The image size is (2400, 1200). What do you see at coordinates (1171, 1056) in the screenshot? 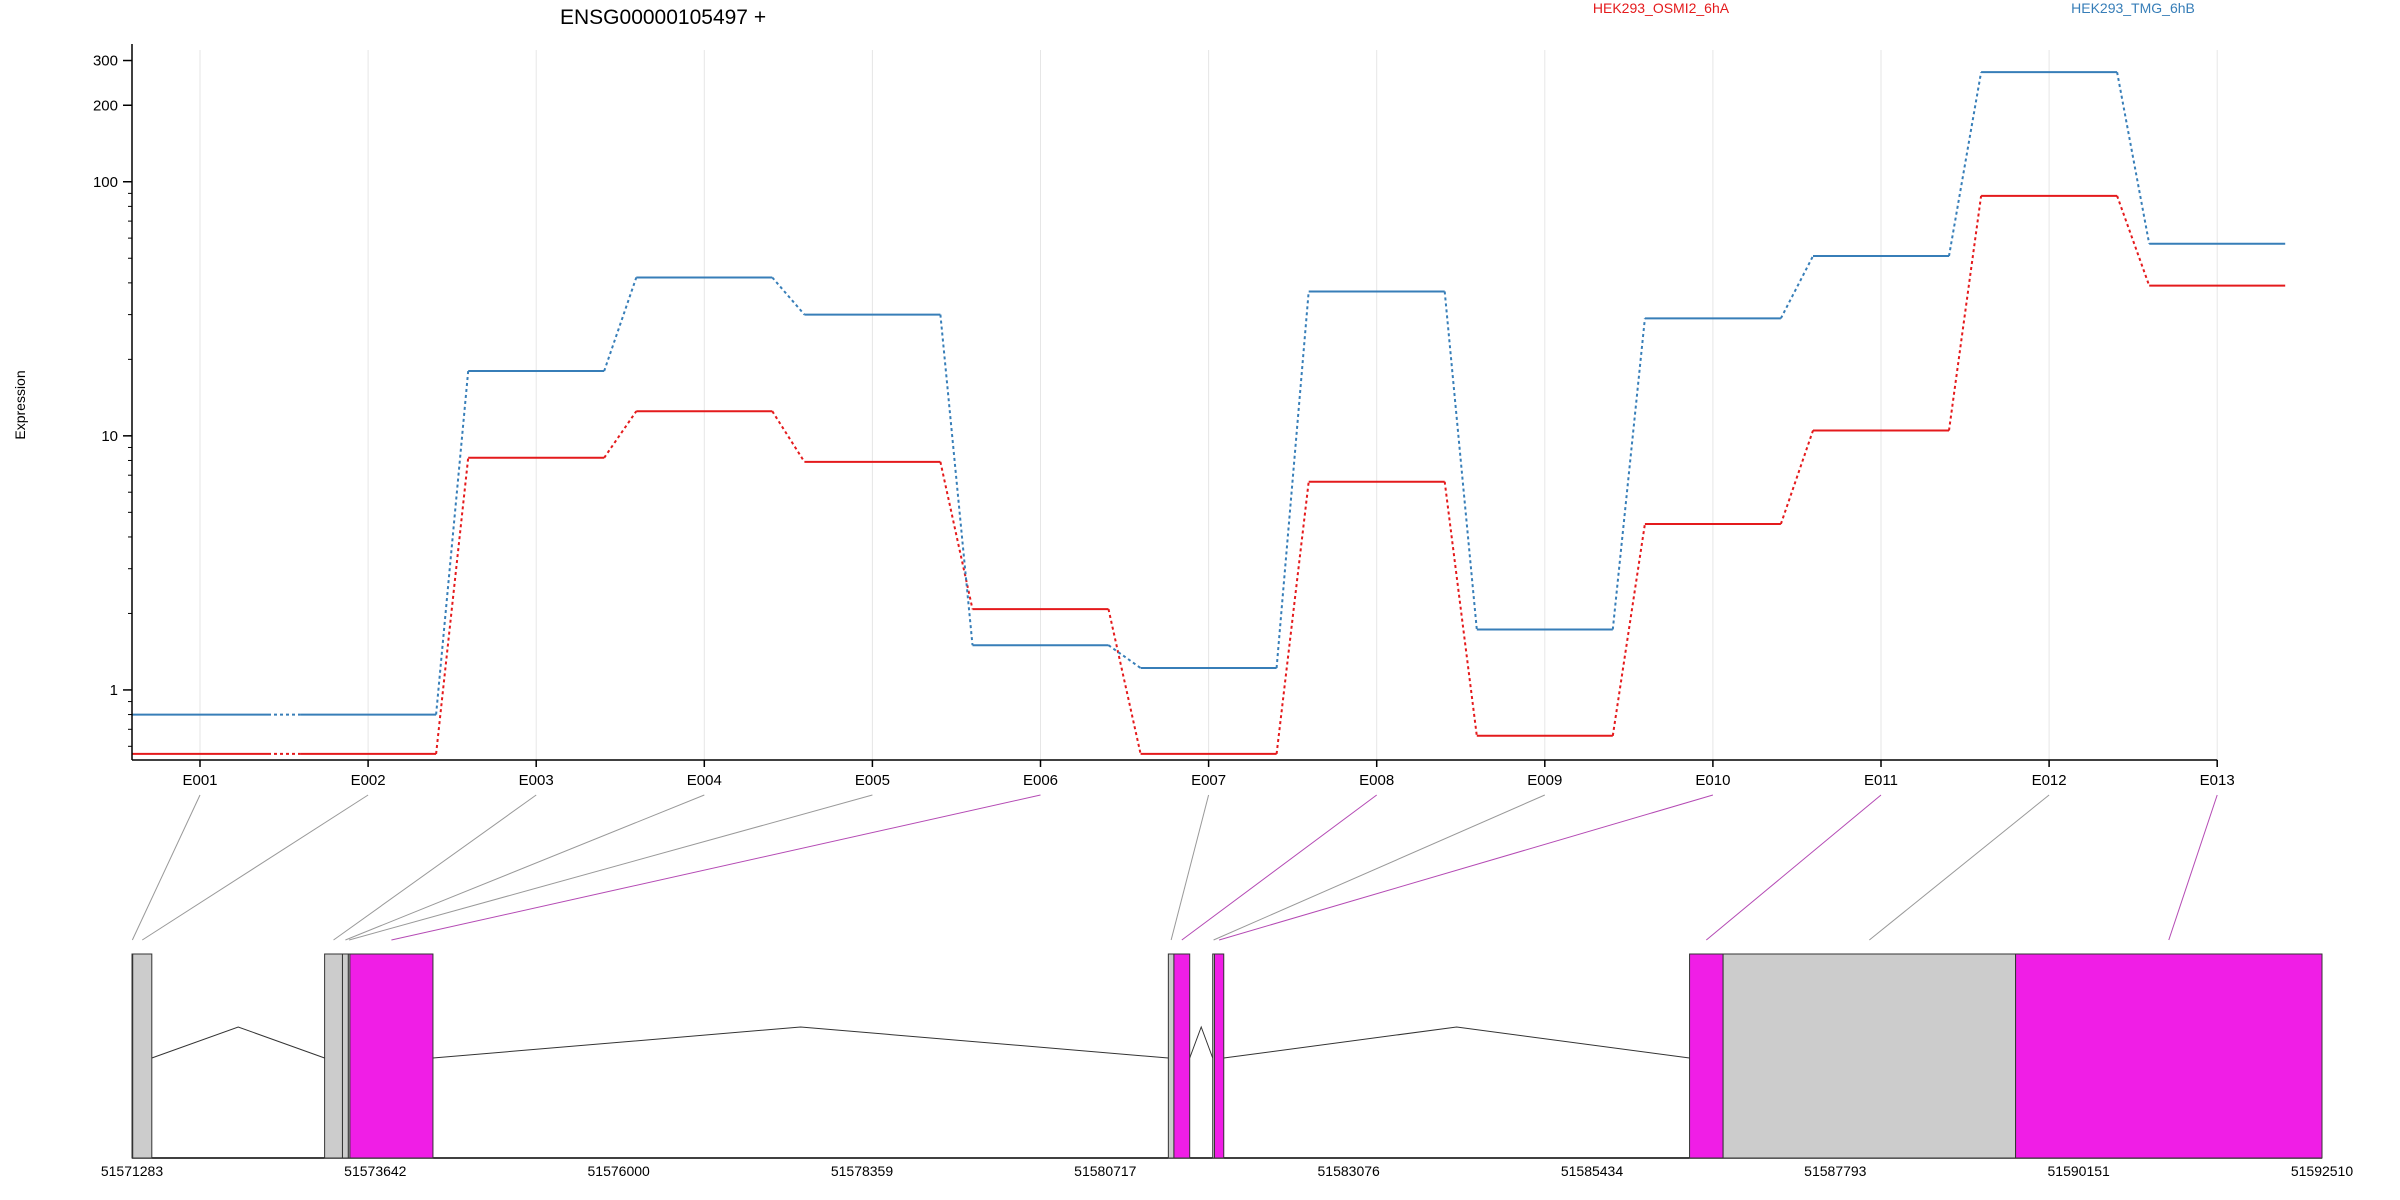
I see `exon-box-E007` at bounding box center [1171, 1056].